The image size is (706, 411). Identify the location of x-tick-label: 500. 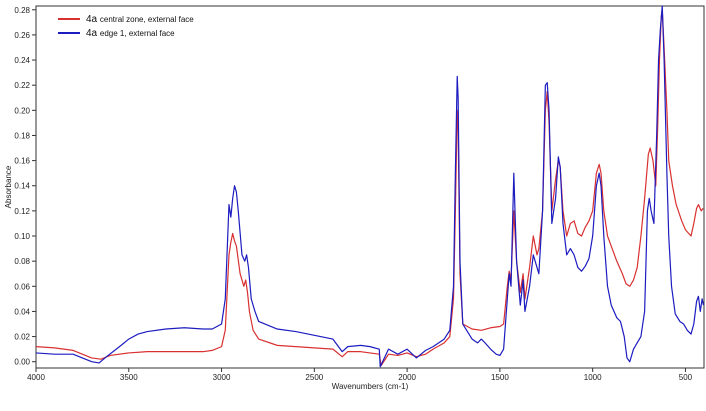
(686, 377).